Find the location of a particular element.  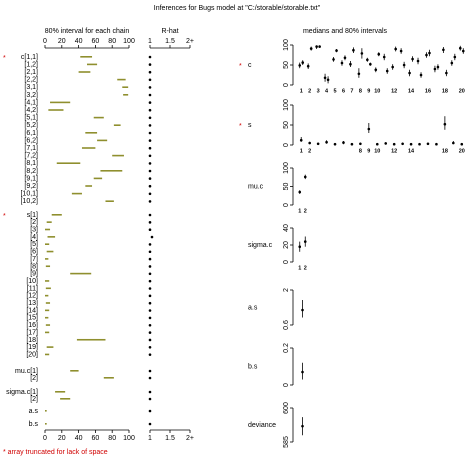

panel-label: a.s is located at coordinates (253, 307).